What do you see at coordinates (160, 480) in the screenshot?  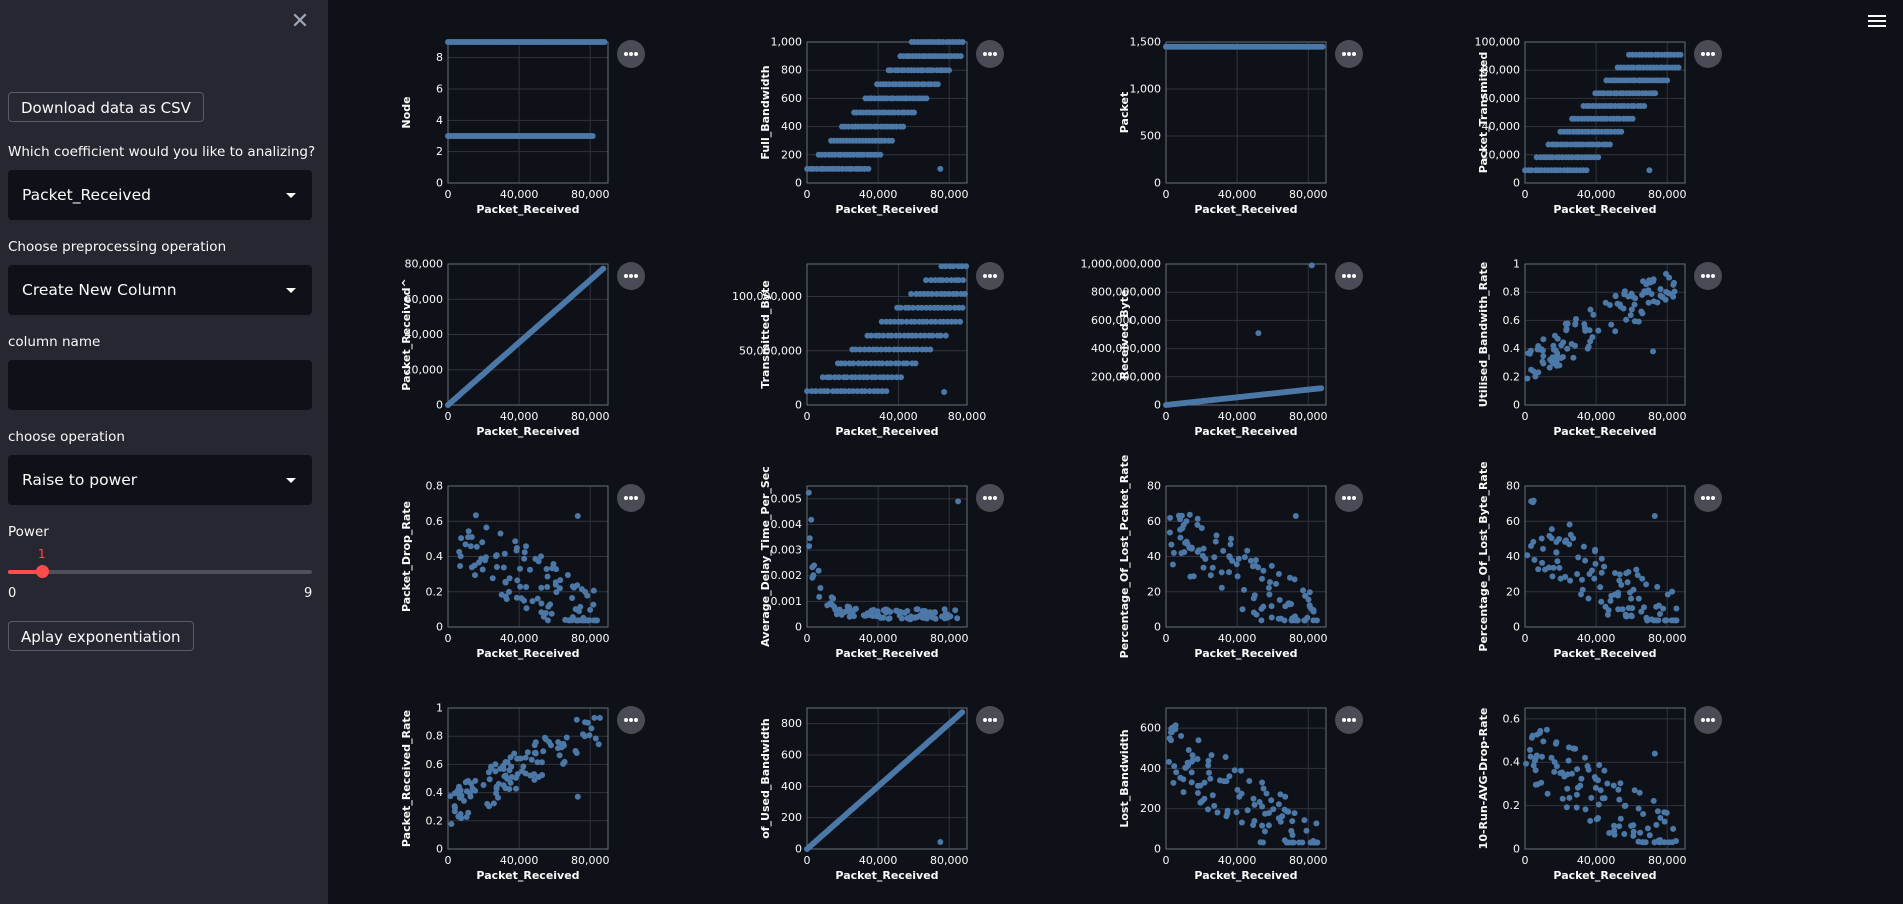 I see `operation-select: Raise to power` at bounding box center [160, 480].